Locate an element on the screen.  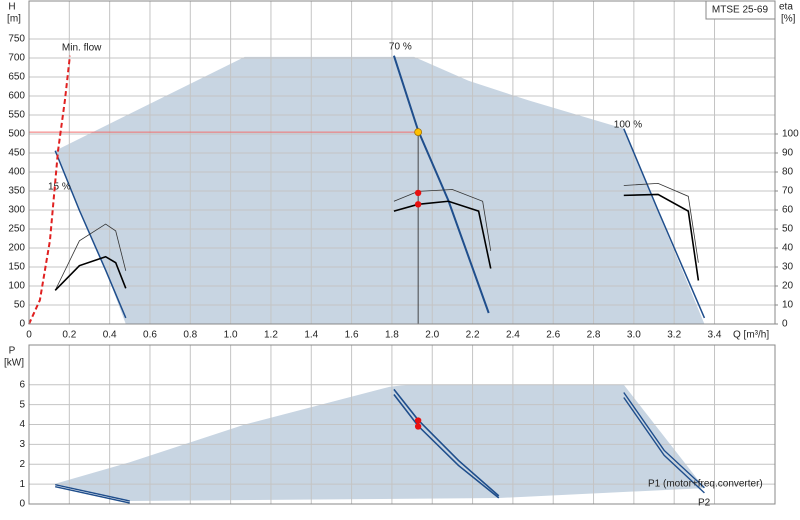
y-tick-label: 700 is located at coordinates (16, 58).